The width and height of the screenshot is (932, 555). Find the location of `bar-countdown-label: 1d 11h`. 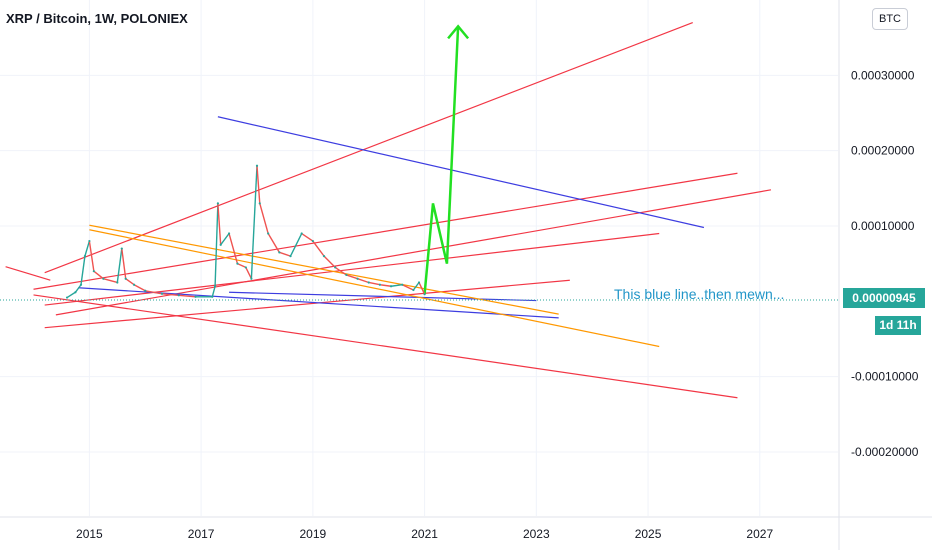

bar-countdown-label: 1d 11h is located at coordinates (898, 325).